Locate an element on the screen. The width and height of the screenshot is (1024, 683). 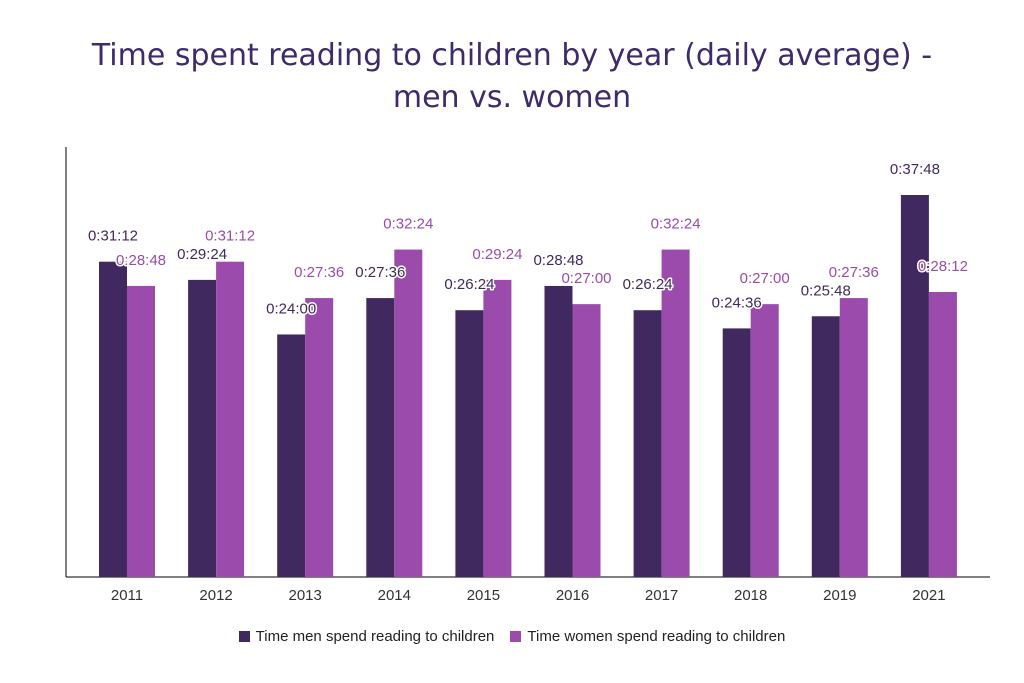
data-label-men-2015: 0:26:24 is located at coordinates (469, 284).